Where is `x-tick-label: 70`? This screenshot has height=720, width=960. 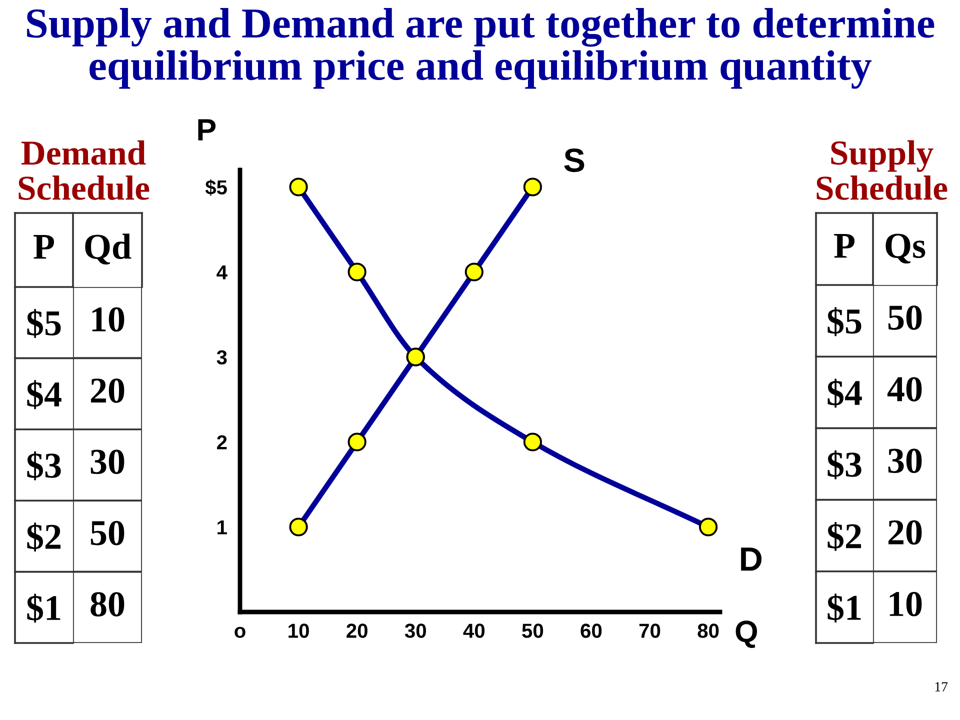 x-tick-label: 70 is located at coordinates (649, 631).